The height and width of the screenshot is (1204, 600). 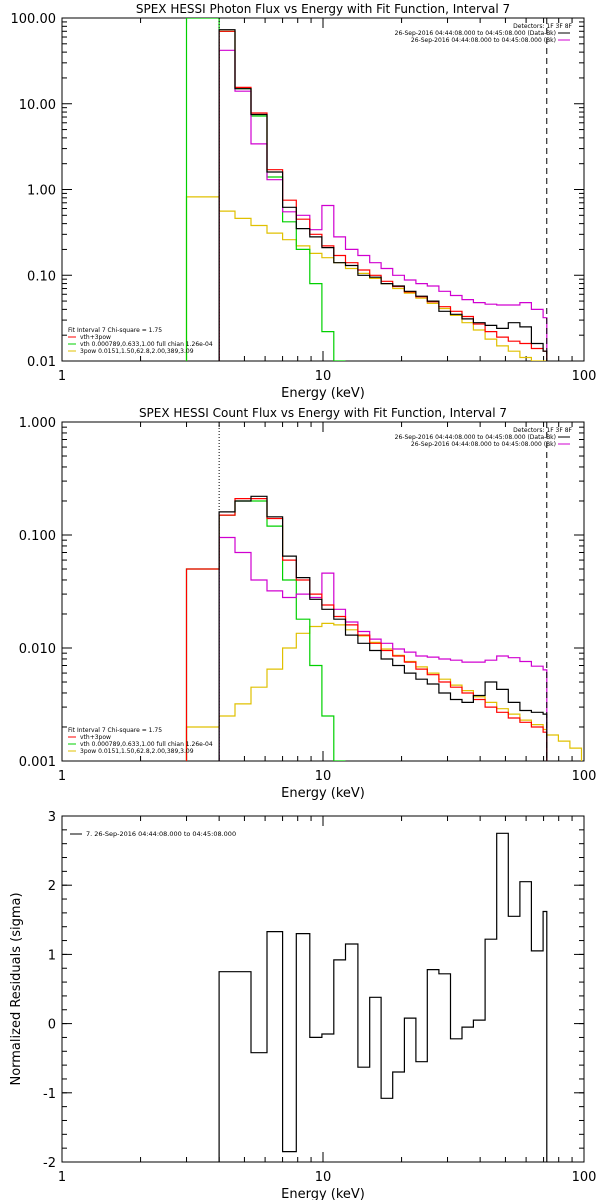 I want to click on y-tick-label: 1, so click(x=52, y=955).